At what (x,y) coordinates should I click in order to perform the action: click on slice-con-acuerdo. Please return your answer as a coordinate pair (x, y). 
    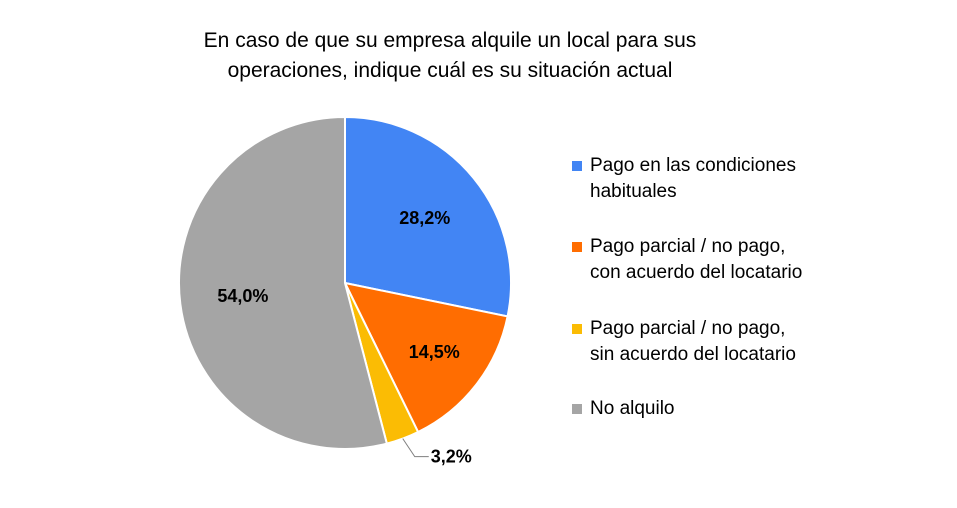
    Looking at the image, I should click on (426, 357).